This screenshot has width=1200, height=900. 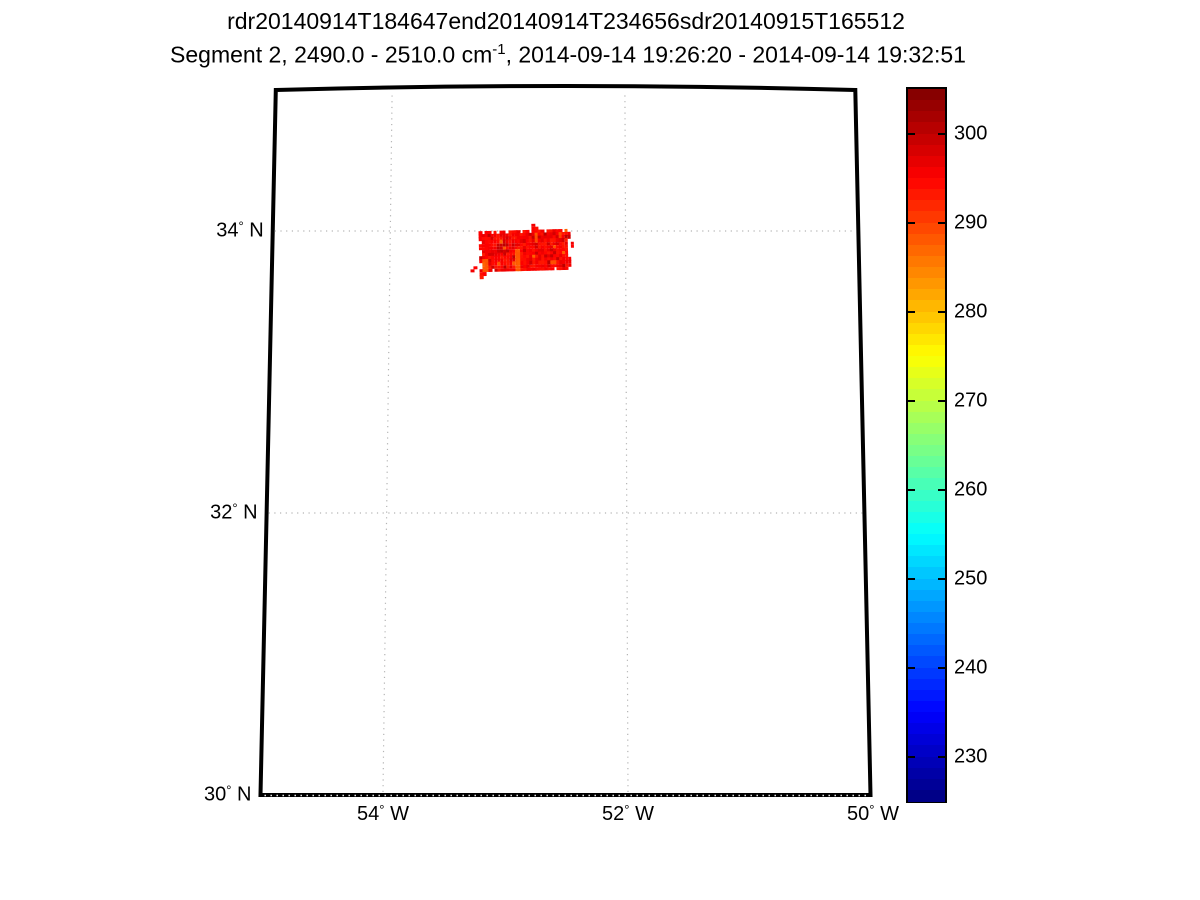 I want to click on colorbar-tick-label: 260, so click(x=971, y=489).